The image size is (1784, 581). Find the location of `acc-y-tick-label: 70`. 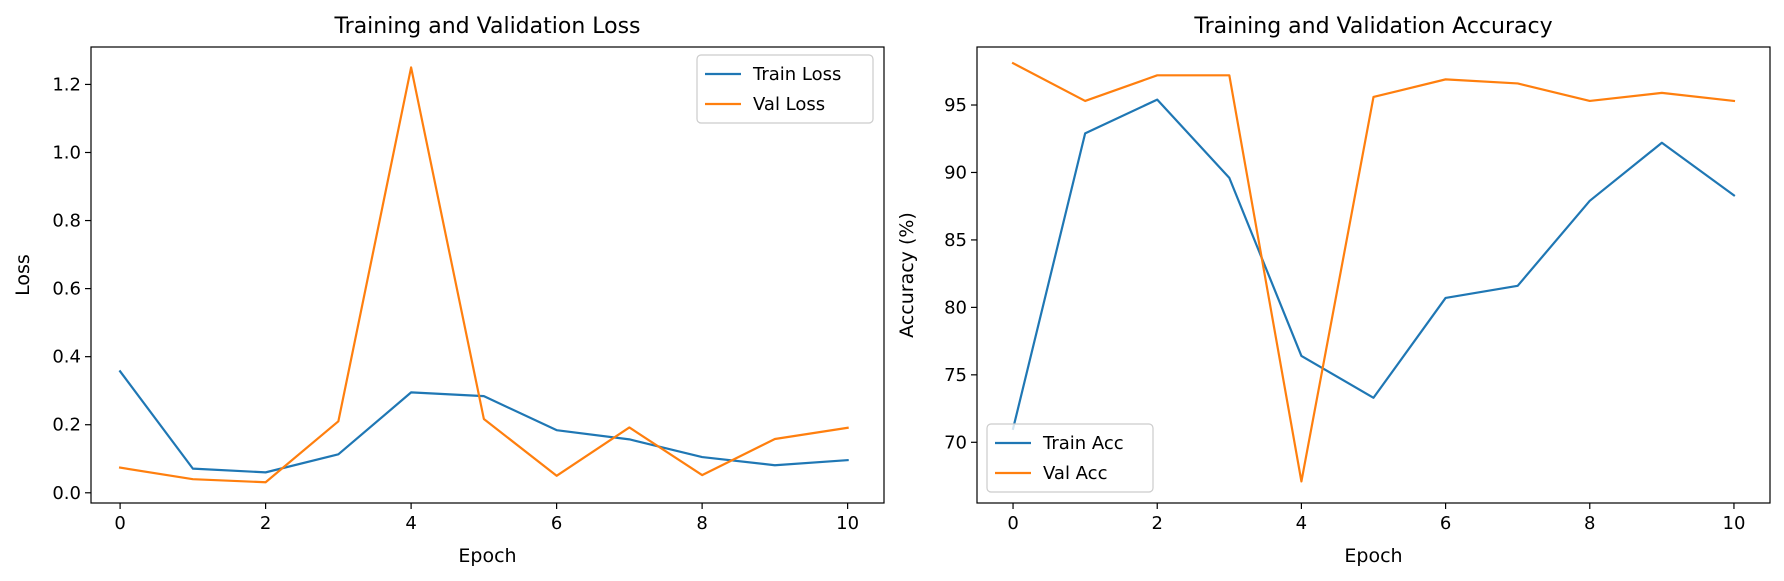

acc-y-tick-label: 70 is located at coordinates (955, 442).